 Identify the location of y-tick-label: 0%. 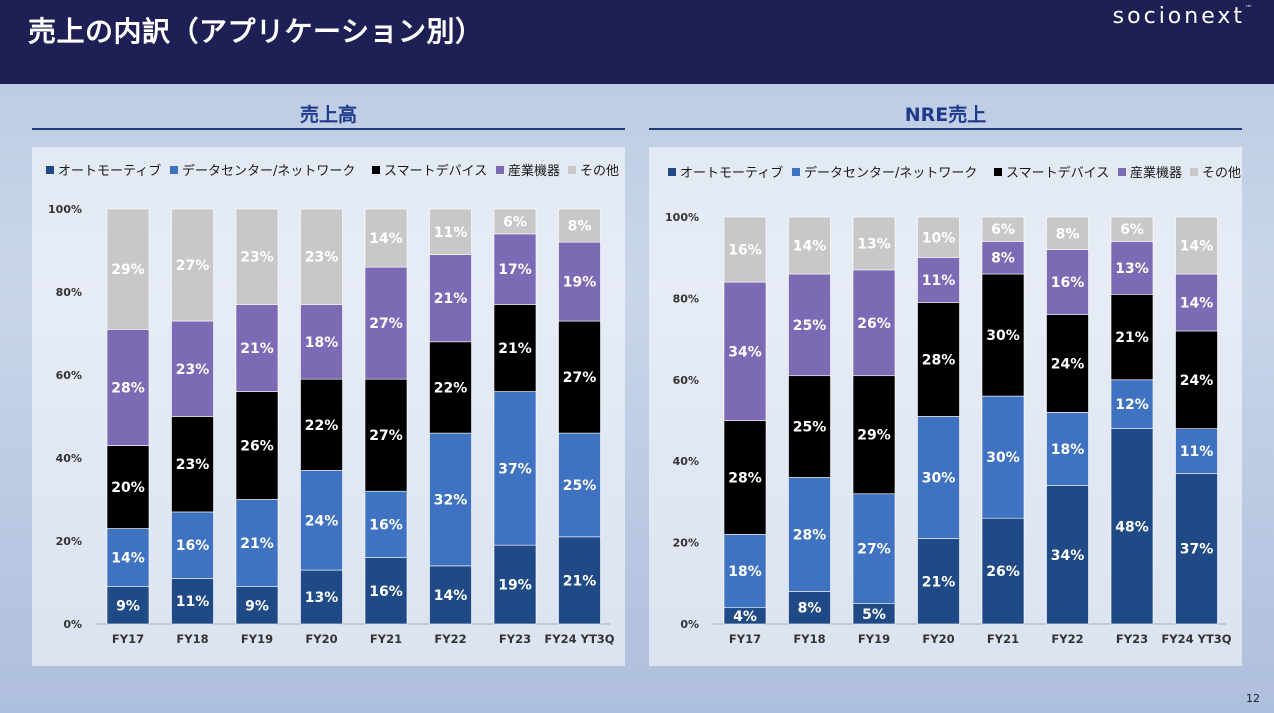
(689, 624).